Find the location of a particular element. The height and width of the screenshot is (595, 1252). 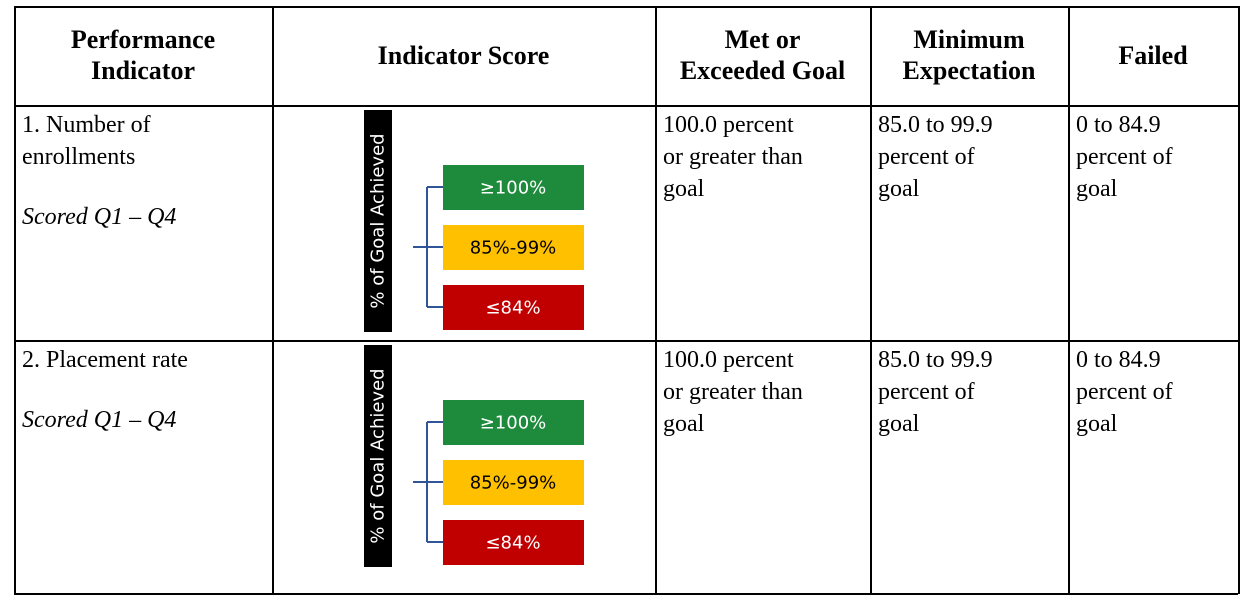

header-text: Performance is located at coordinates (143, 39).